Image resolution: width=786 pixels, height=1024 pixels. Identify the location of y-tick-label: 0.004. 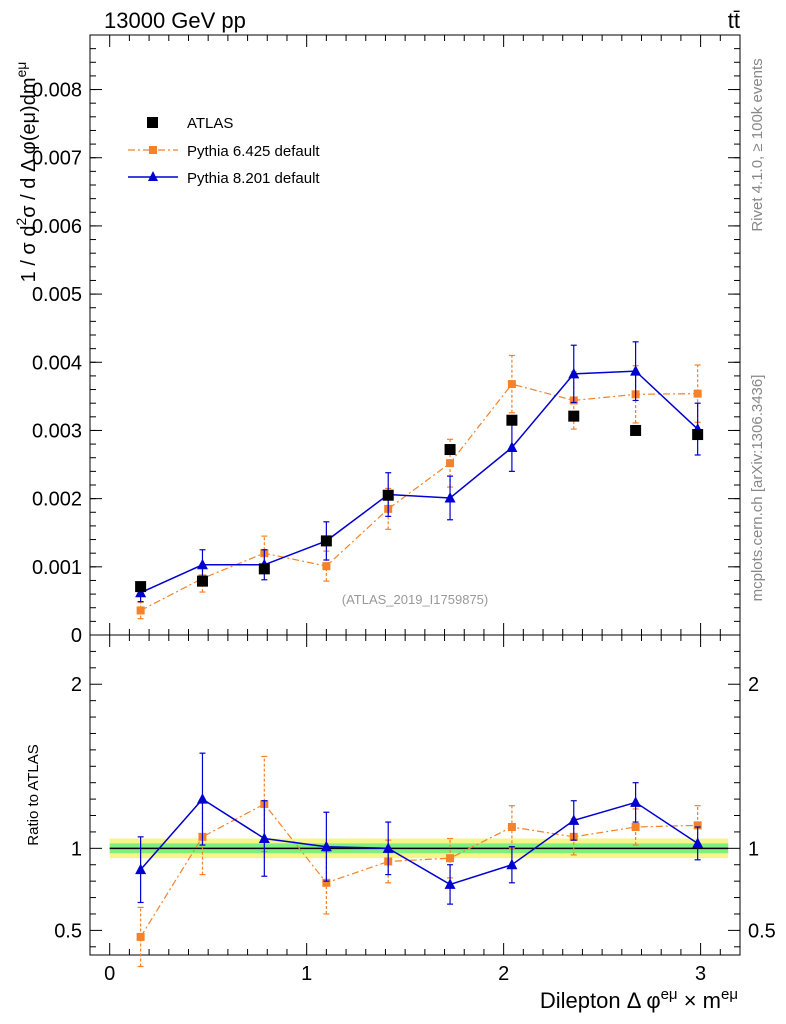
(57, 363).